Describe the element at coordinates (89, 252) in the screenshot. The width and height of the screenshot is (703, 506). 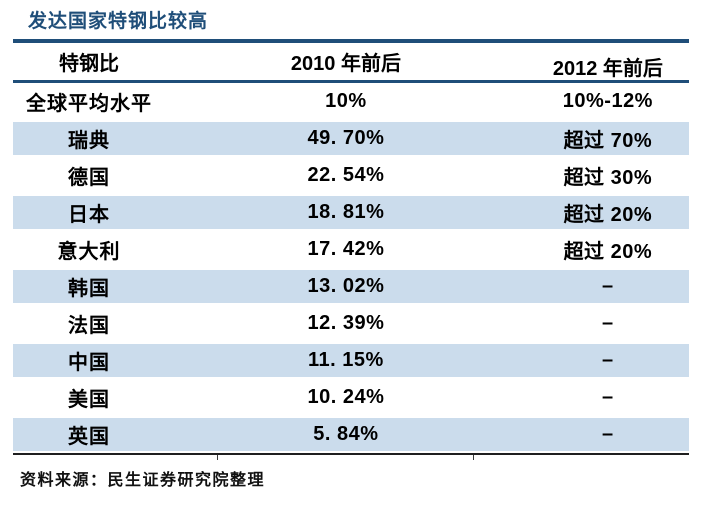
I see `country-name-cell: 意大利` at that location.